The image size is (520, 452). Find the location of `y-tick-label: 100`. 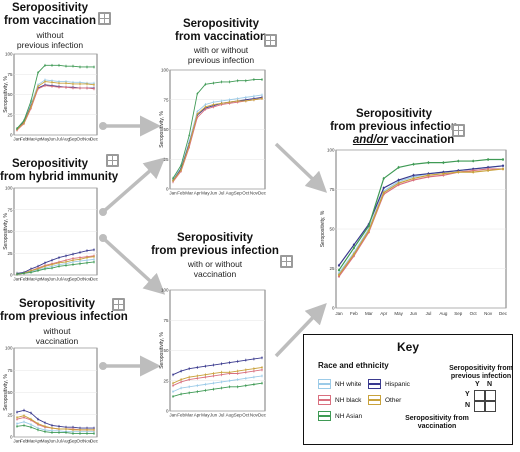

y-tick-label: 100 is located at coordinates (9, 54).